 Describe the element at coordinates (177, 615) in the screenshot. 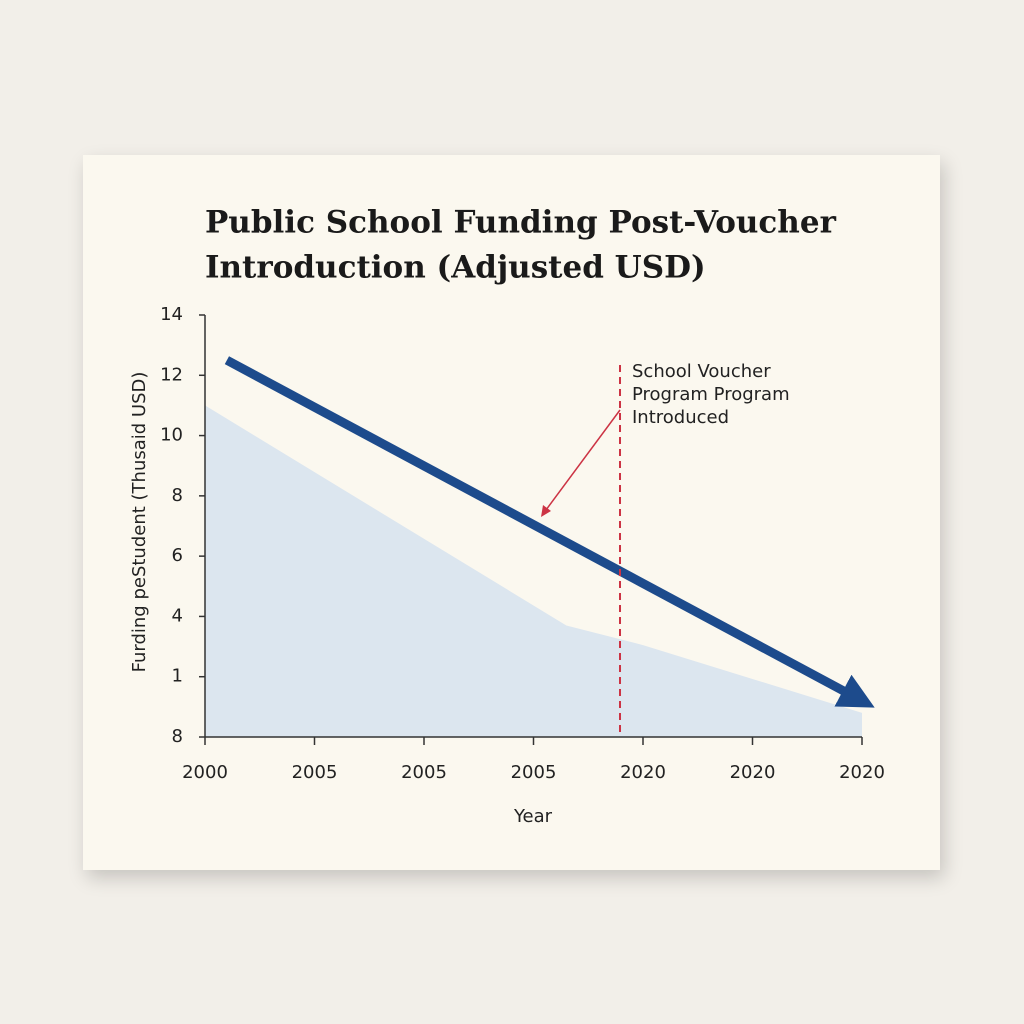

I see `y-tick-label: 4` at that location.